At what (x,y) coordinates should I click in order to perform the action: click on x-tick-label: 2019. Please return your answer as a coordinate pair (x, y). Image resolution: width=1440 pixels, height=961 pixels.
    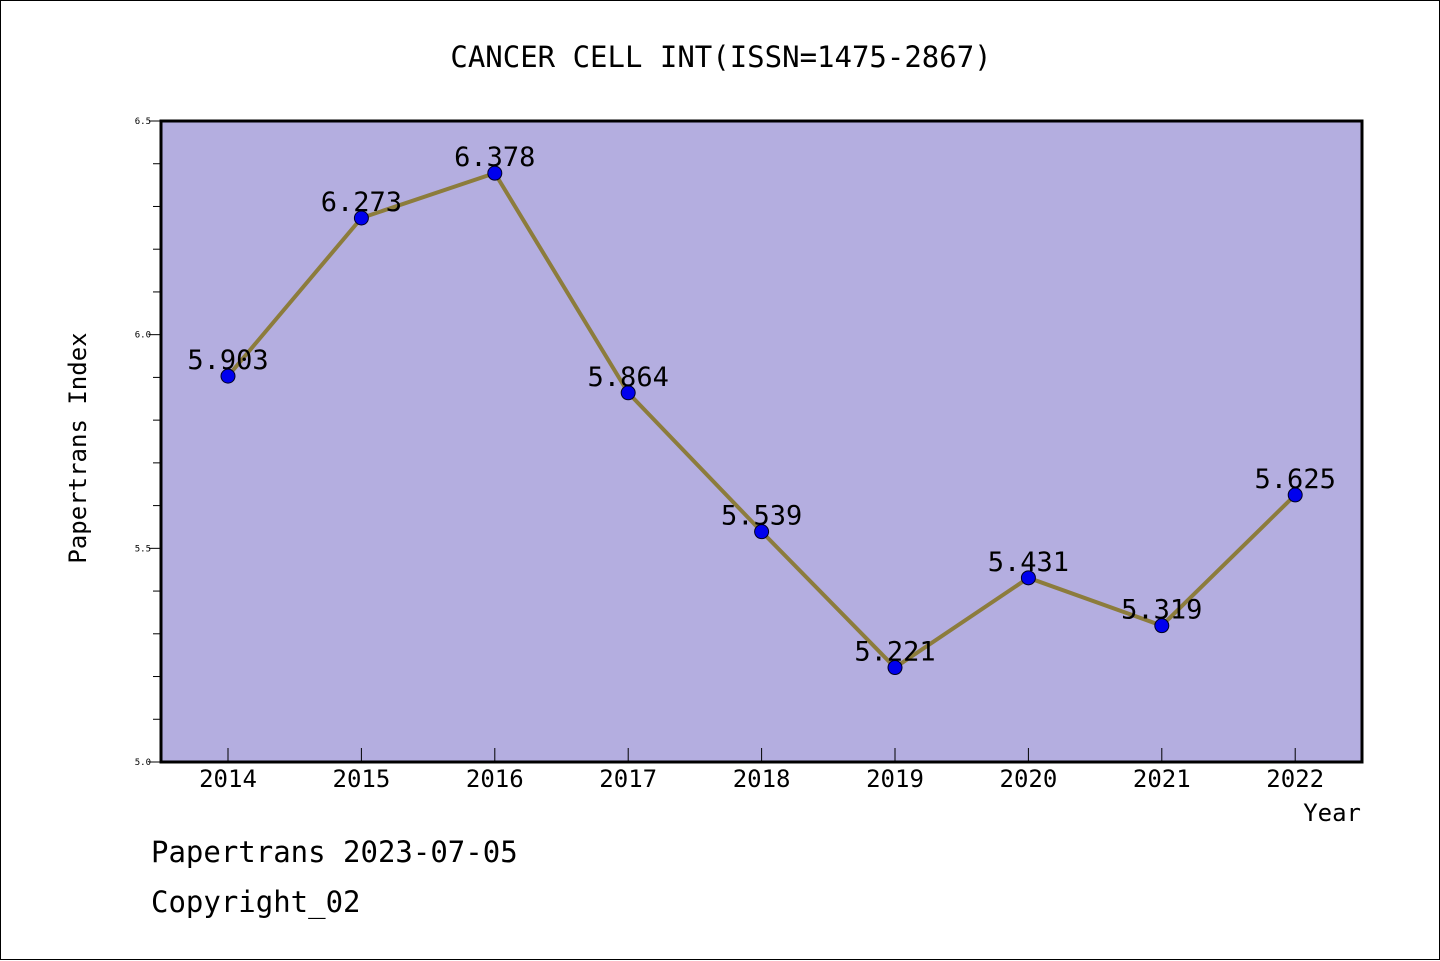
    Looking at the image, I should click on (895, 779).